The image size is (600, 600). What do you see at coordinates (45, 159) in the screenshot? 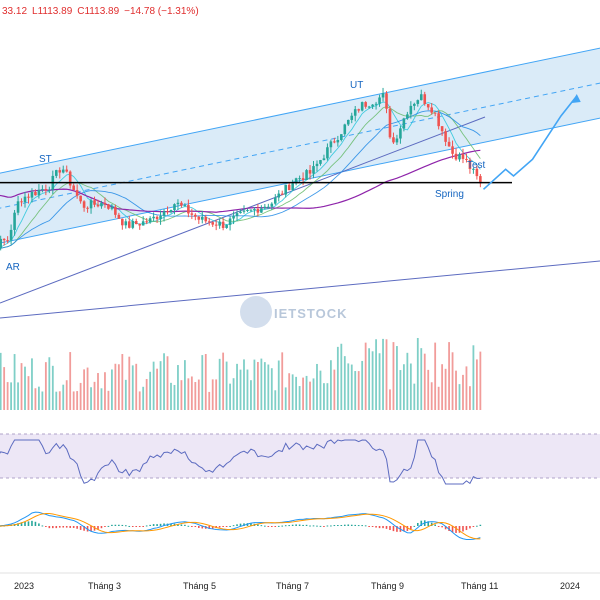
I see `annotation-st: ST` at bounding box center [45, 159].